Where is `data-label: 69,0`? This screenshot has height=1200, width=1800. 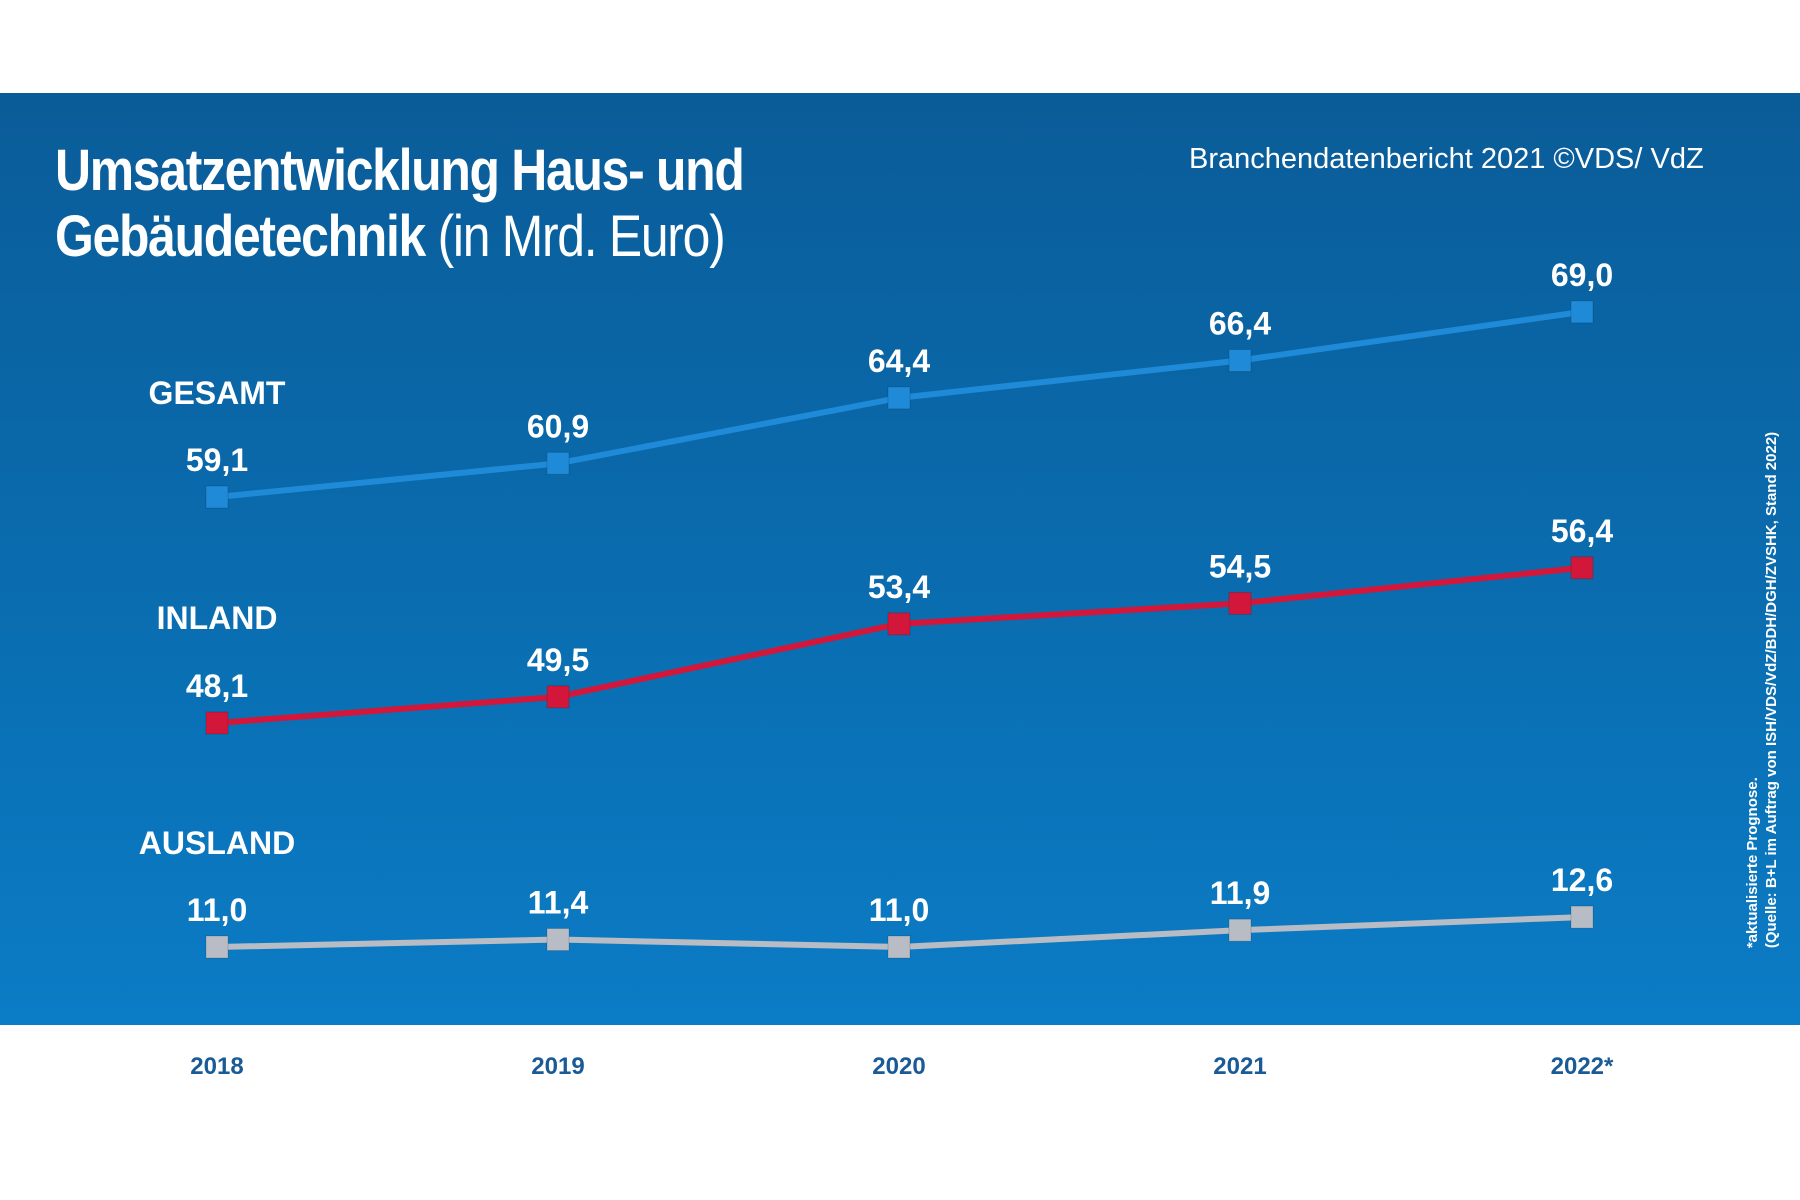 data-label: 69,0 is located at coordinates (1582, 275).